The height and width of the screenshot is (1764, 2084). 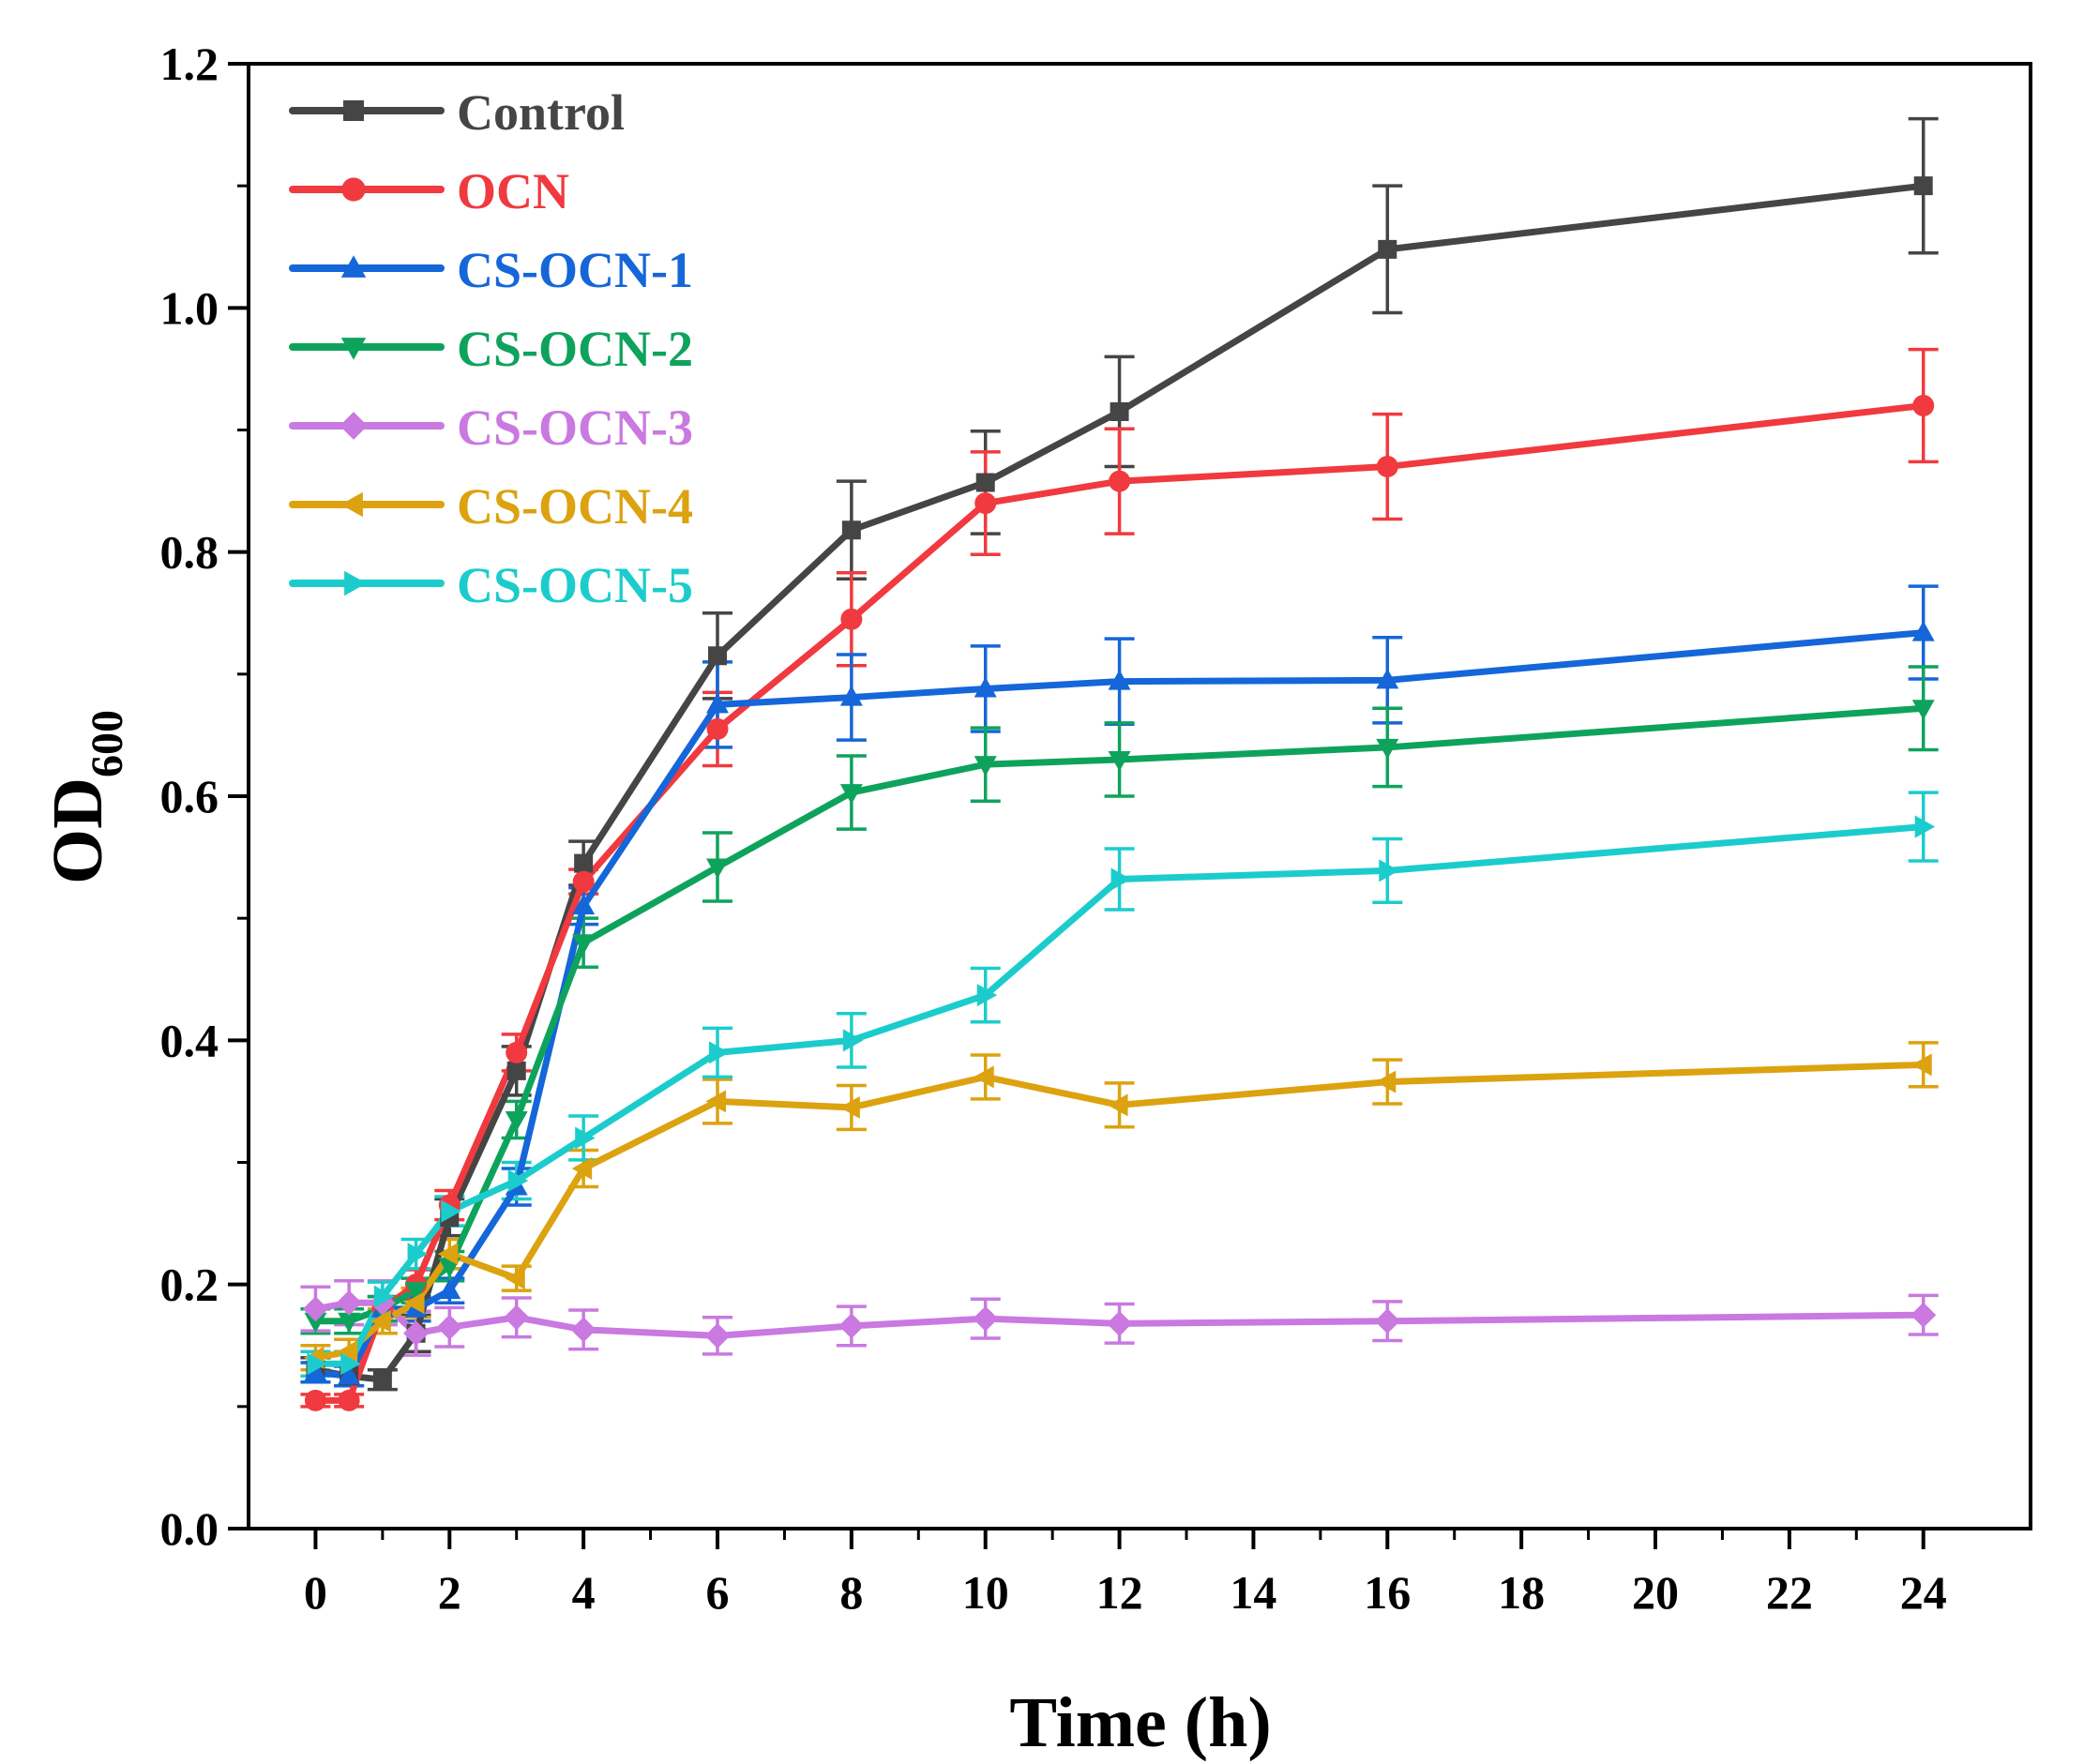 What do you see at coordinates (541, 113) in the screenshot?
I see `legend-label-0: Control` at bounding box center [541, 113].